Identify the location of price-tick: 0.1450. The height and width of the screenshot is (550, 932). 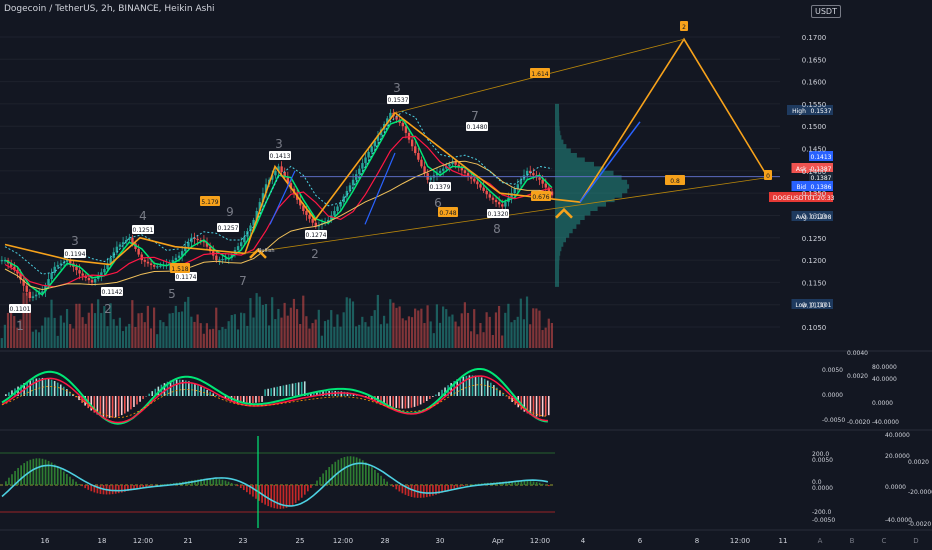
(814, 150).